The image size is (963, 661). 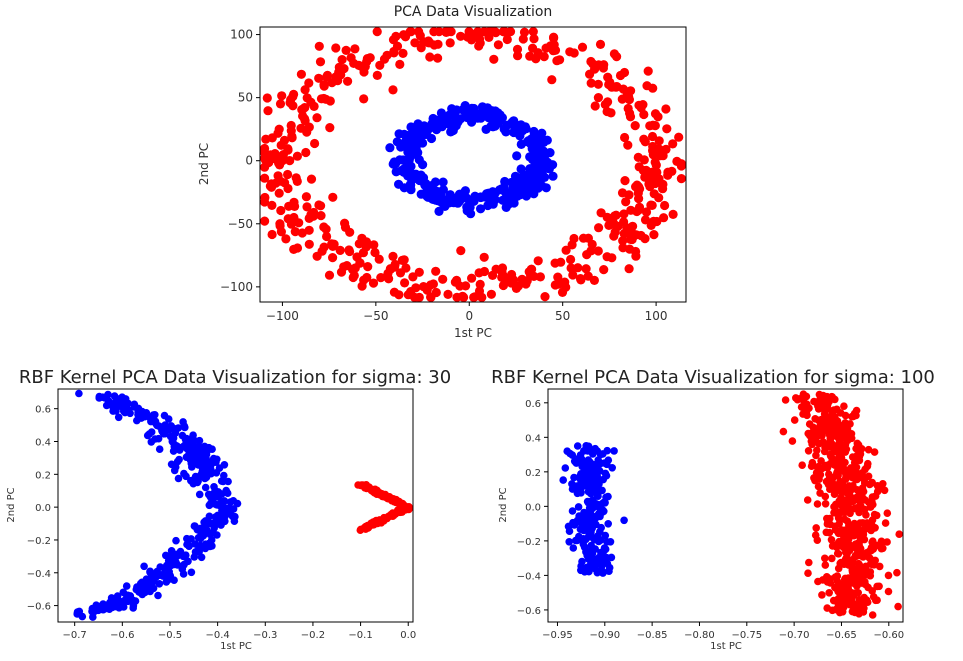 I want to click on x-tick-label: −0.6, so click(x=122, y=635).